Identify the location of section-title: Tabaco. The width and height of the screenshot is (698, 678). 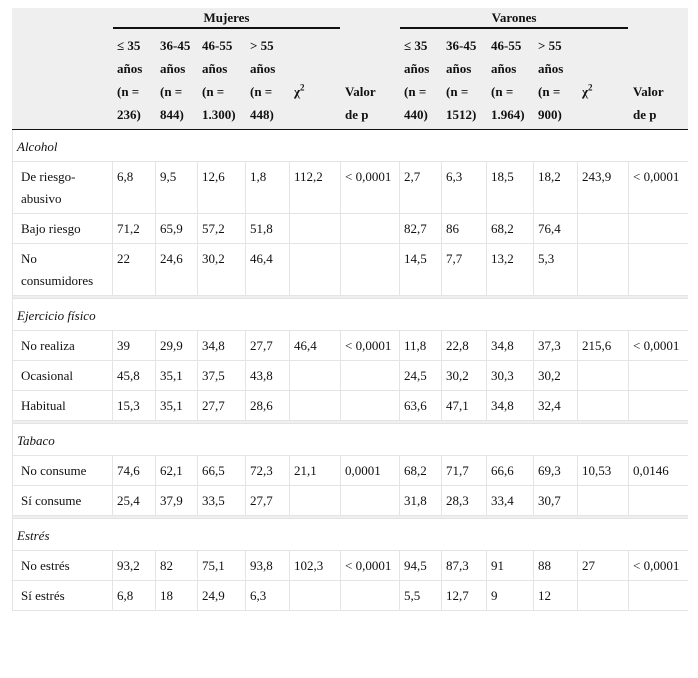
(350, 439).